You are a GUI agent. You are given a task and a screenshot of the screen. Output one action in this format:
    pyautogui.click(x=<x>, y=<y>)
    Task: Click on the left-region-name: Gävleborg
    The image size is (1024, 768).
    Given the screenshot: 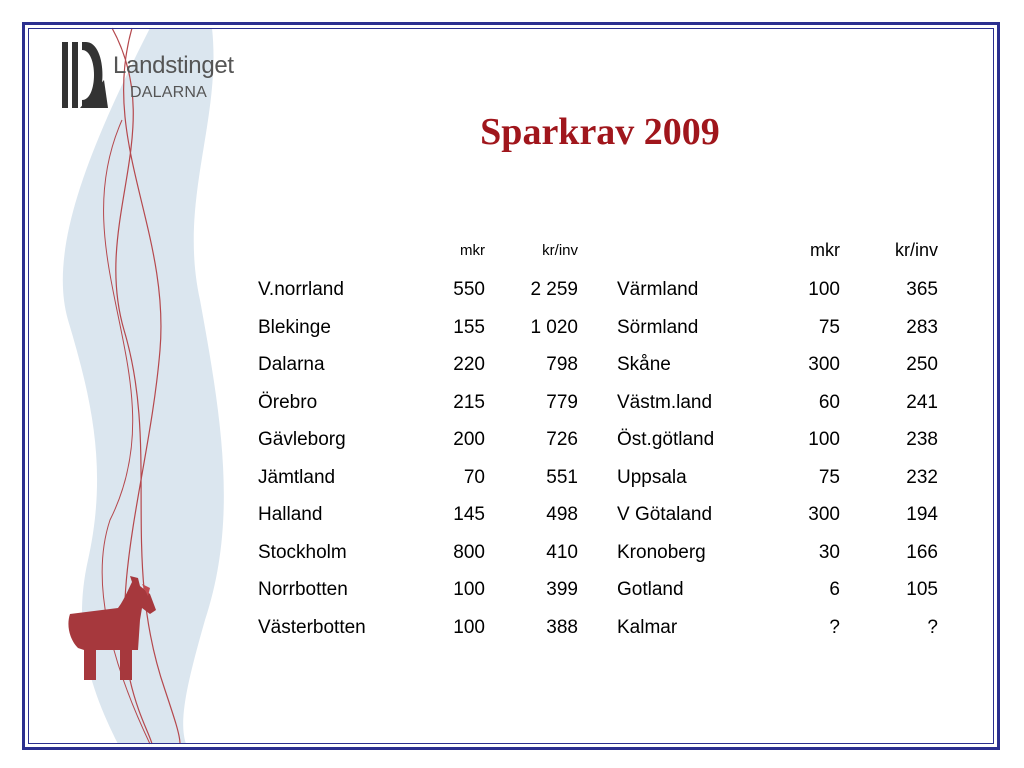 What is the action you would take?
    pyautogui.click(x=302, y=439)
    